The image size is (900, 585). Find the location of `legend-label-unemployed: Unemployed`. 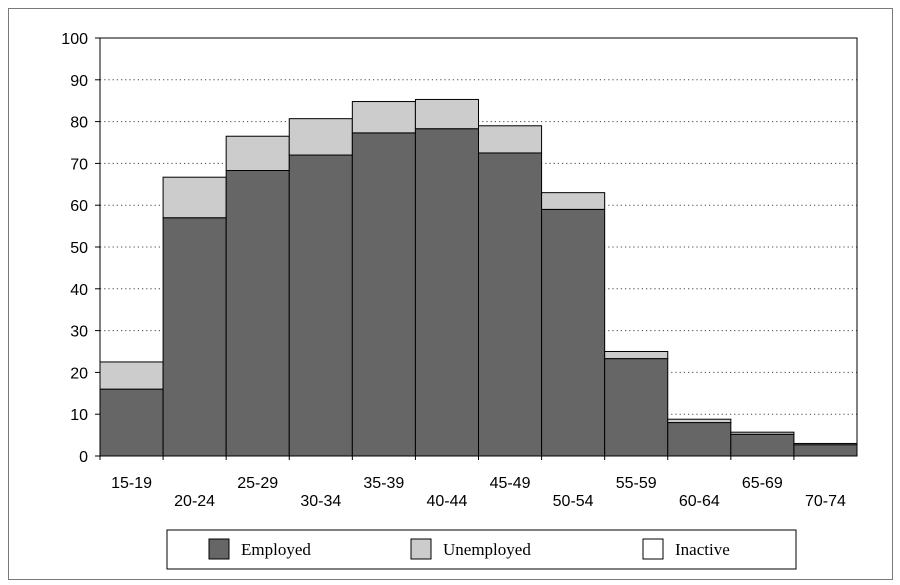

legend-label-unemployed: Unemployed is located at coordinates (487, 549).